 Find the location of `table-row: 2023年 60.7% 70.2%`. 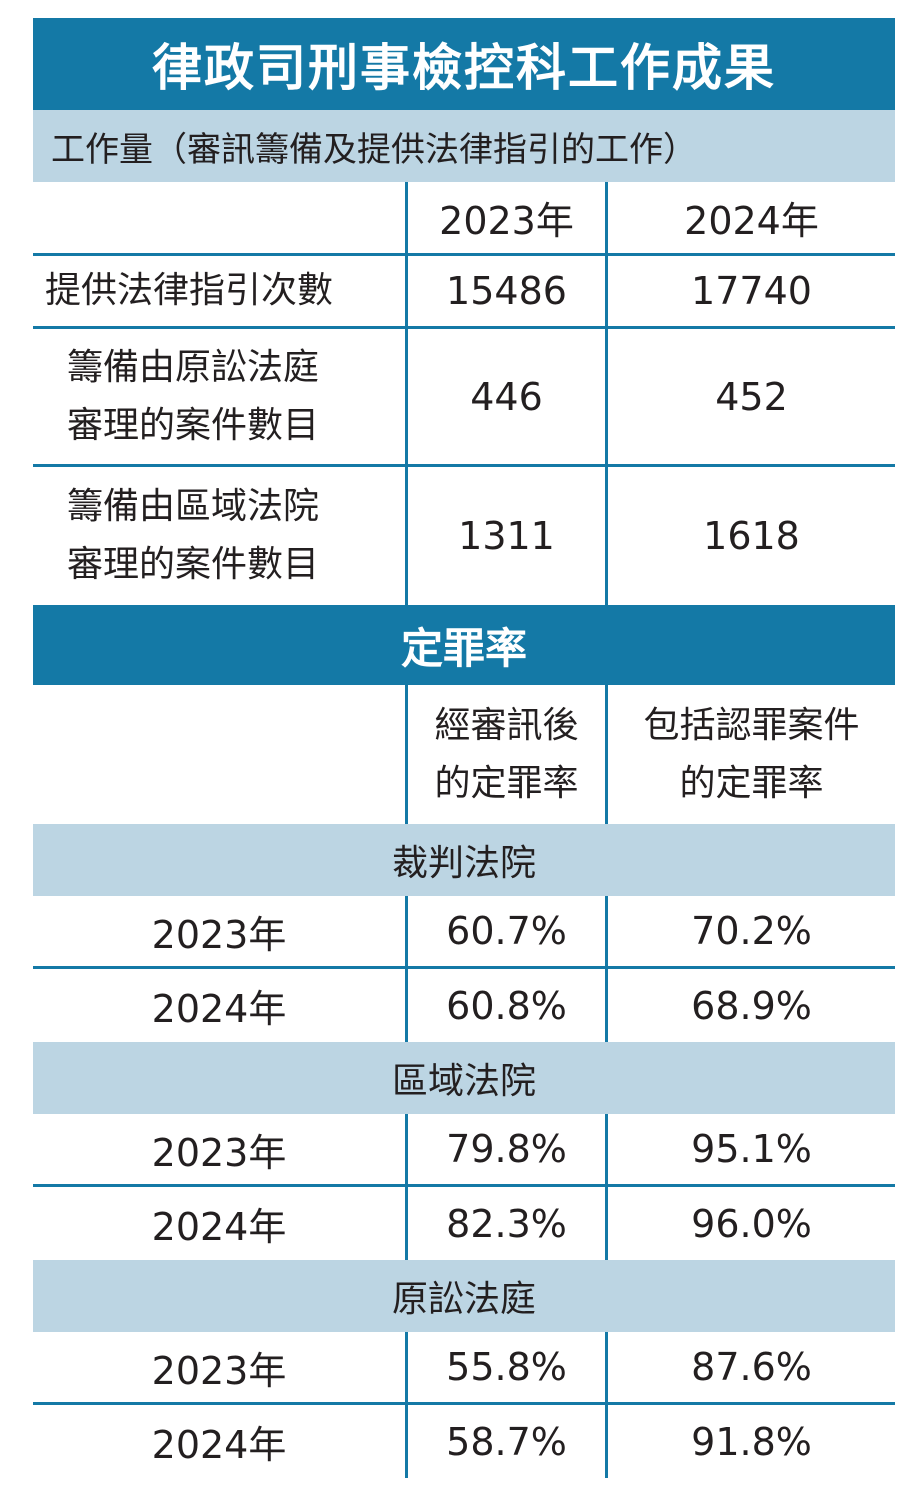

table-row: 2023年 60.7% 70.2% is located at coordinates (464, 932).